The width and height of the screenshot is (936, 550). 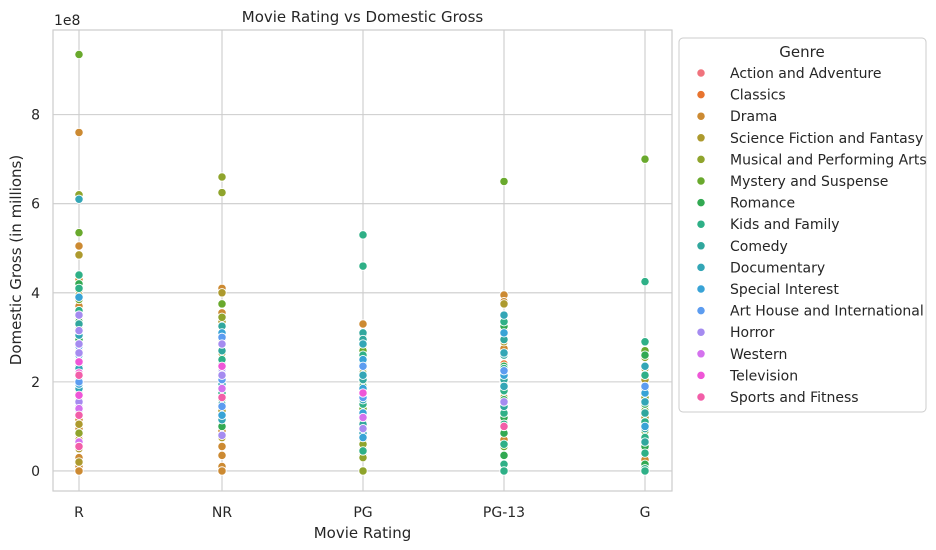 I want to click on legend-label: Action and Adventure, so click(x=806, y=74).